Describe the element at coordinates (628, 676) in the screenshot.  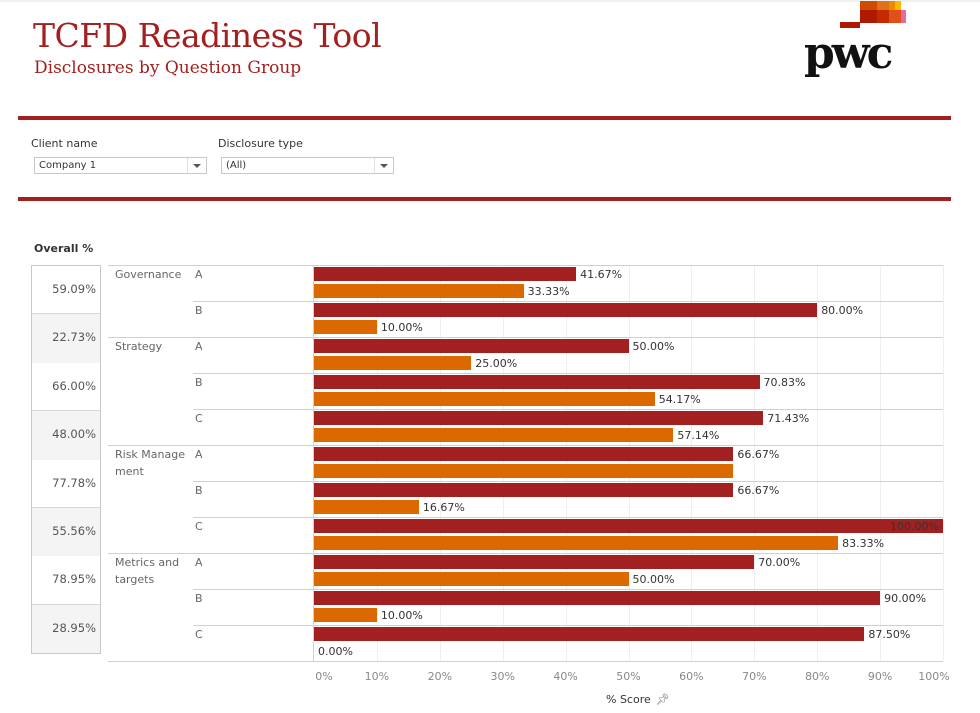
I see `x-tick-label: 50%` at that location.